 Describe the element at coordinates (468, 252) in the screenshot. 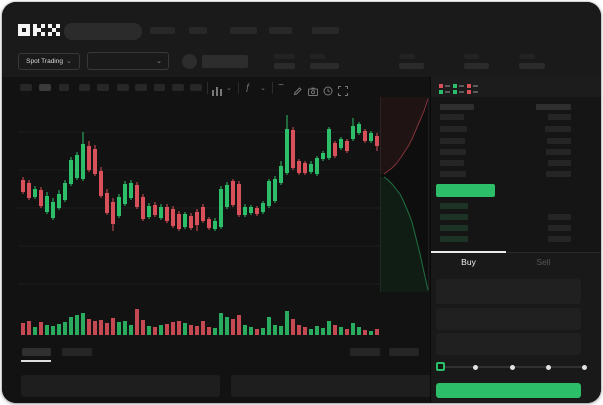

I see `buy-tab-underline` at that location.